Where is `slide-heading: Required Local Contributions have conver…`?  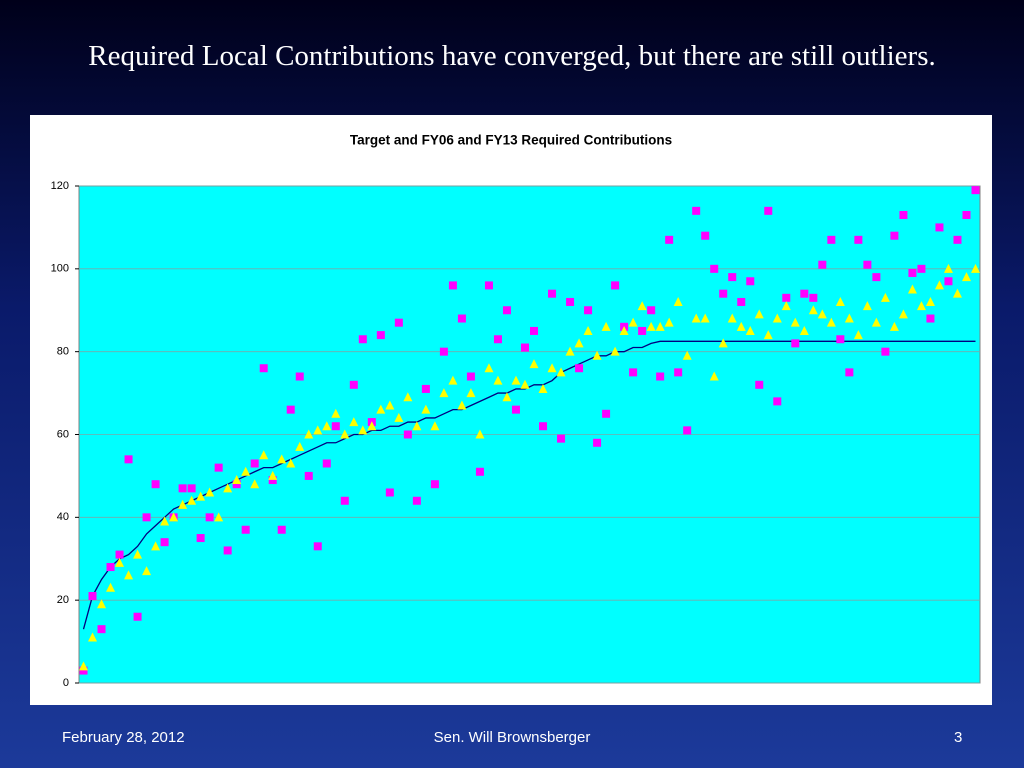 slide-heading: Required Local Contributions have conver… is located at coordinates (512, 56).